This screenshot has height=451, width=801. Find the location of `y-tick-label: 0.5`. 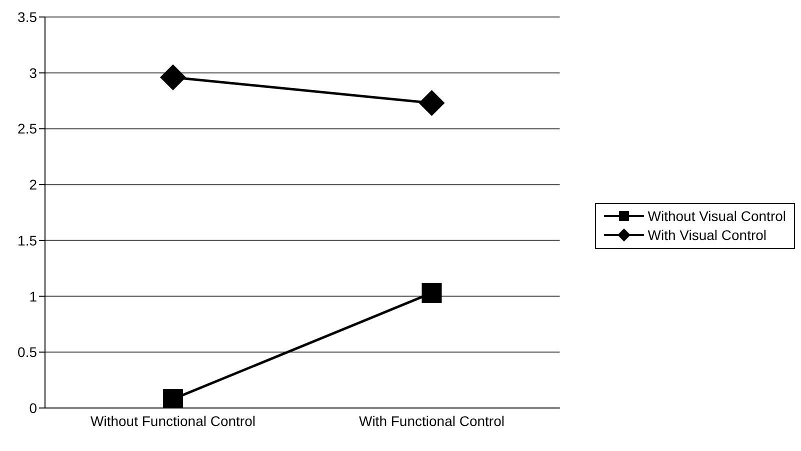

y-tick-label: 0.5 is located at coordinates (28, 352).